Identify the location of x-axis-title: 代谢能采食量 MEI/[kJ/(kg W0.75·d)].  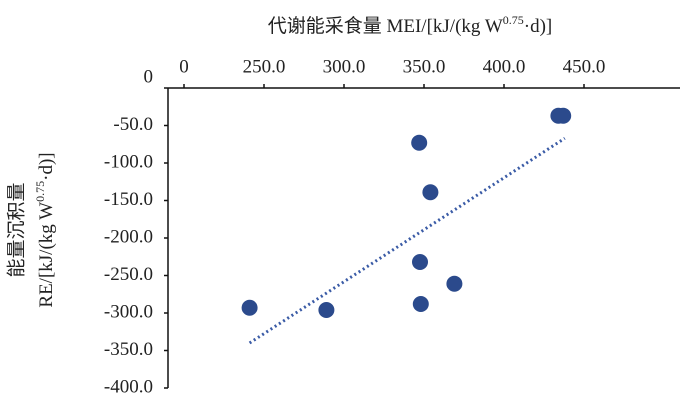
(410, 25).